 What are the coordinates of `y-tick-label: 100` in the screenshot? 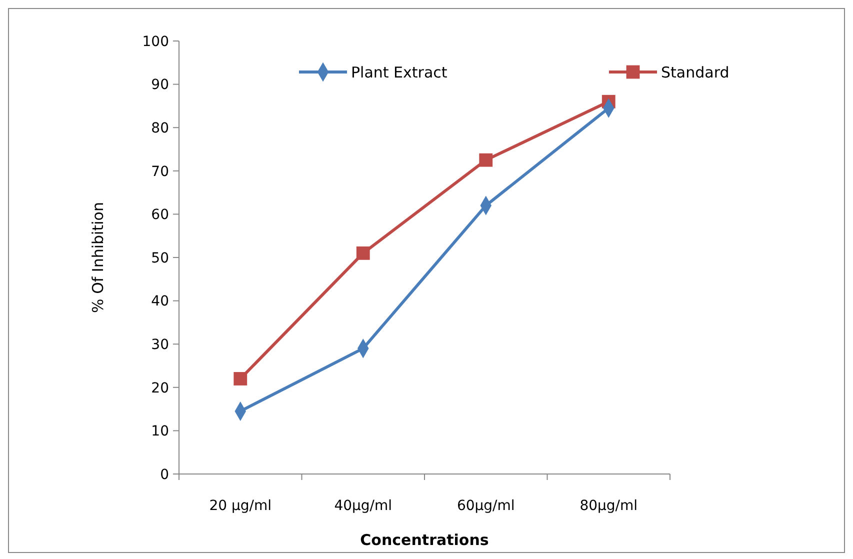 It's located at (155, 42).